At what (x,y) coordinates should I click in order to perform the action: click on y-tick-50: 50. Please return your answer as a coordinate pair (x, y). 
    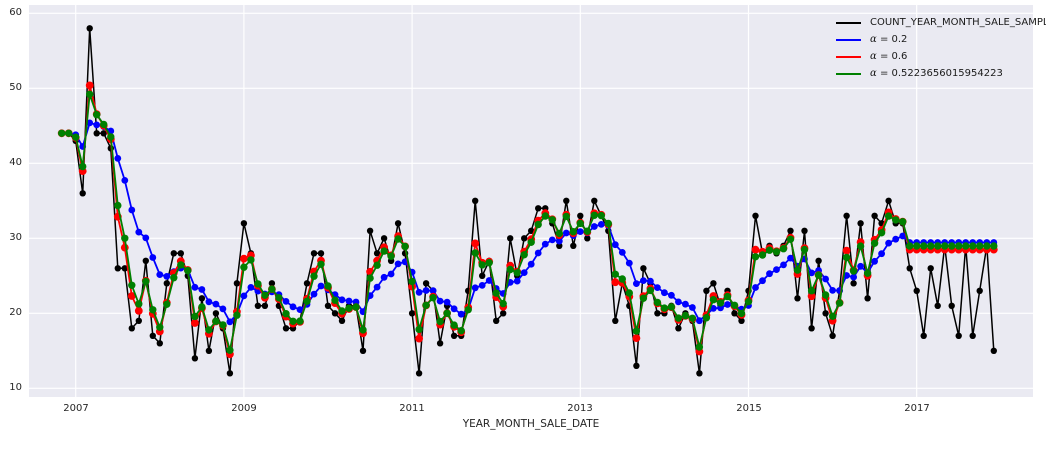
    Looking at the image, I should click on (15, 87).